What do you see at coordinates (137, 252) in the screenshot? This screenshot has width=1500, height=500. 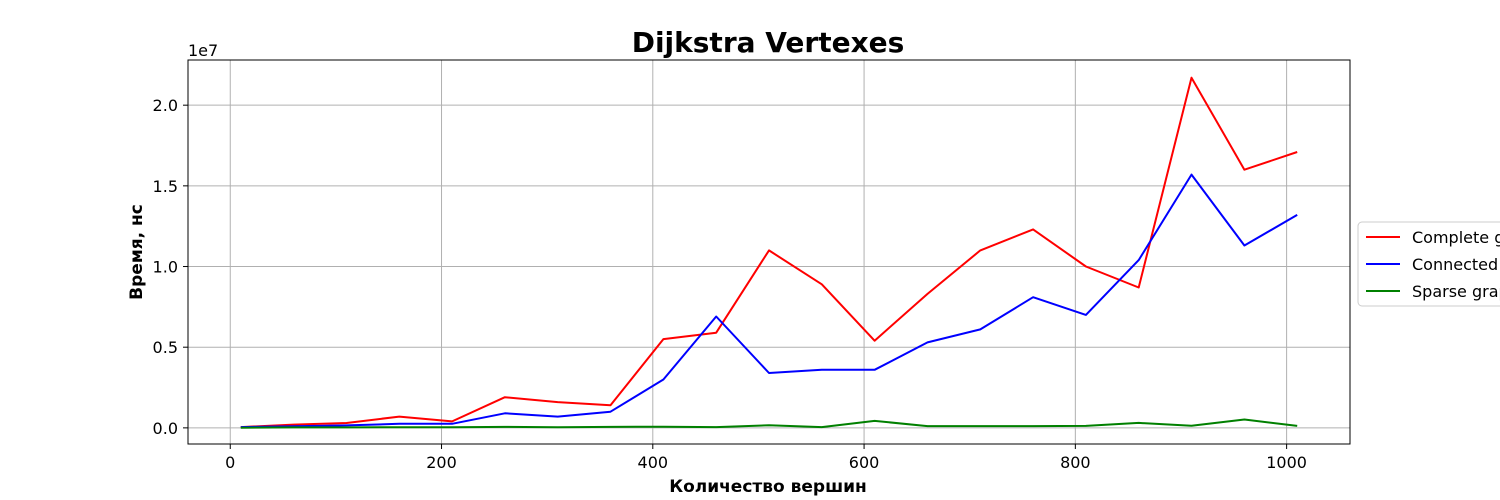 I see `y-axis-label: Время, нс` at bounding box center [137, 252].